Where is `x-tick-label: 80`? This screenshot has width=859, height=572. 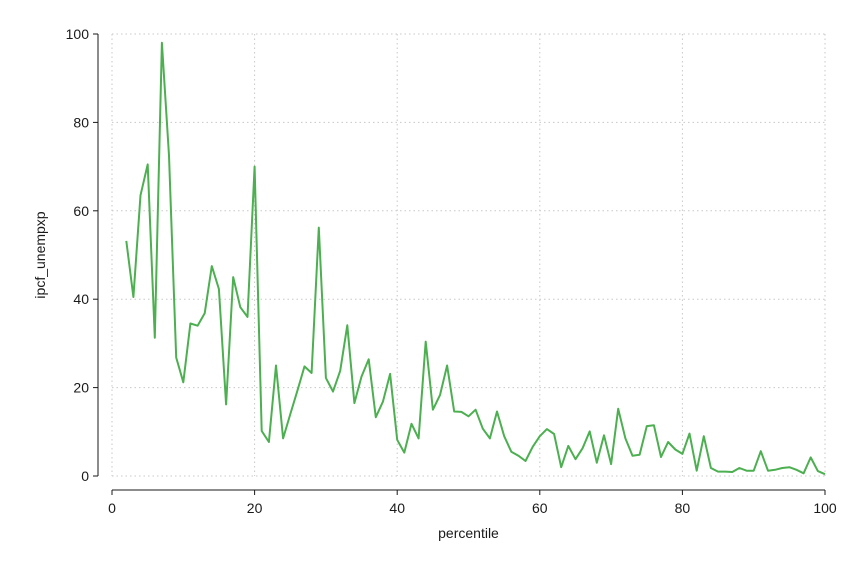 x-tick-label: 80 is located at coordinates (683, 508).